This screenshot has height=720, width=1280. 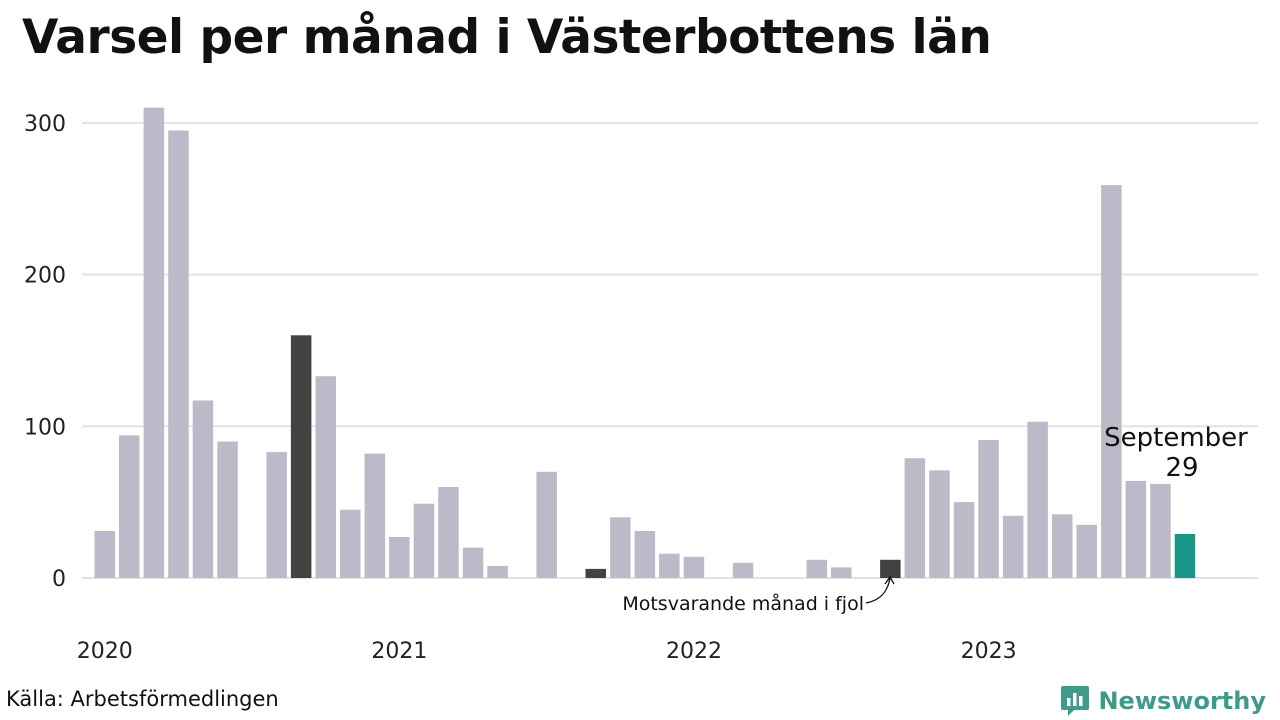 I want to click on x-tick-label: 2022, so click(x=694, y=651).